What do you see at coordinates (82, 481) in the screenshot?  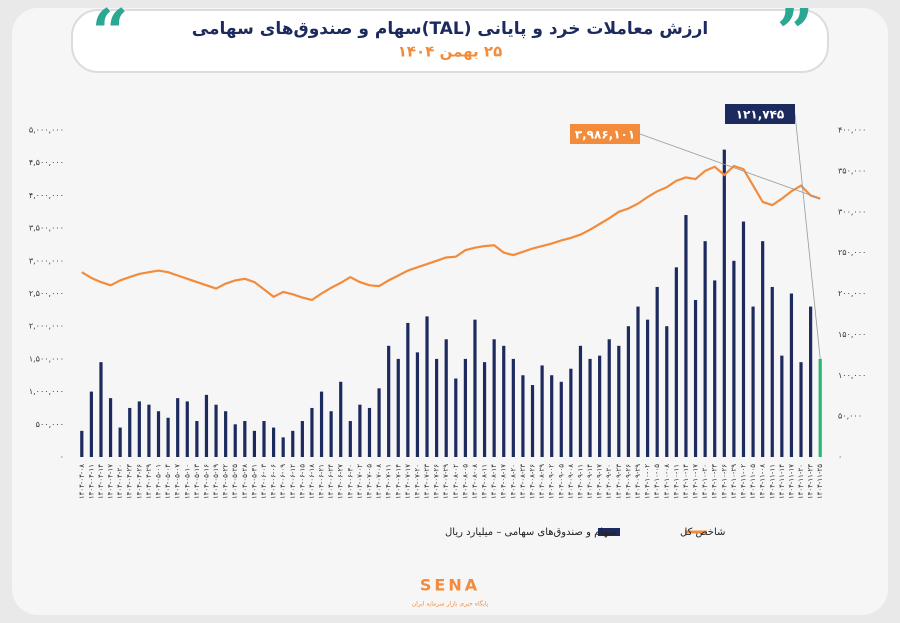 I see `x-tick-label: ۱۴۰۴-۰۴-۰۸` at bounding box center [82, 481].